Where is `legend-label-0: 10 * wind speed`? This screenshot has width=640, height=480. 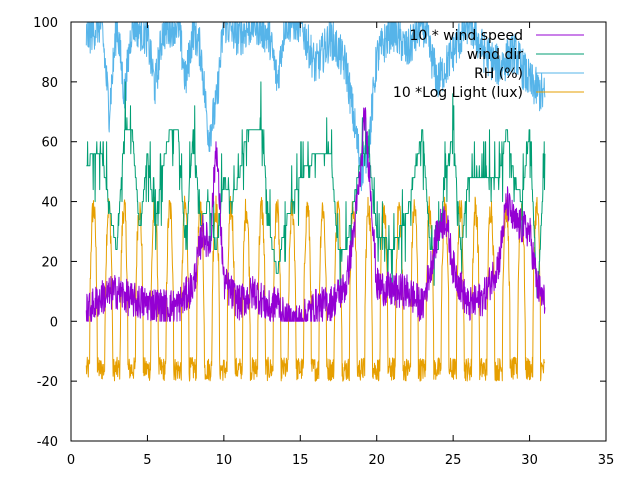 legend-label-0: 10 * wind speed is located at coordinates (466, 36).